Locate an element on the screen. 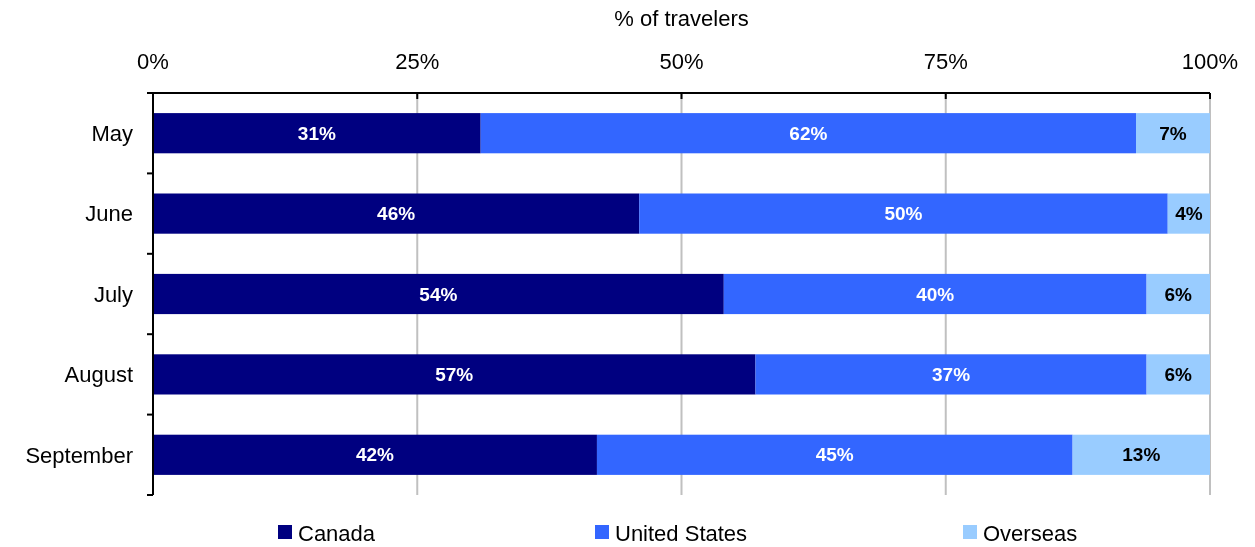 The height and width of the screenshot is (547, 1255). data-label: 4% is located at coordinates (1189, 214).